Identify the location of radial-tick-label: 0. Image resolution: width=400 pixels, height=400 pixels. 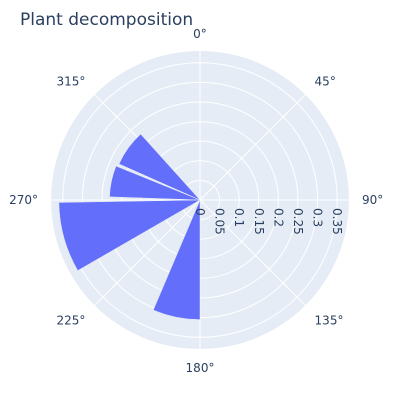
(200, 212).